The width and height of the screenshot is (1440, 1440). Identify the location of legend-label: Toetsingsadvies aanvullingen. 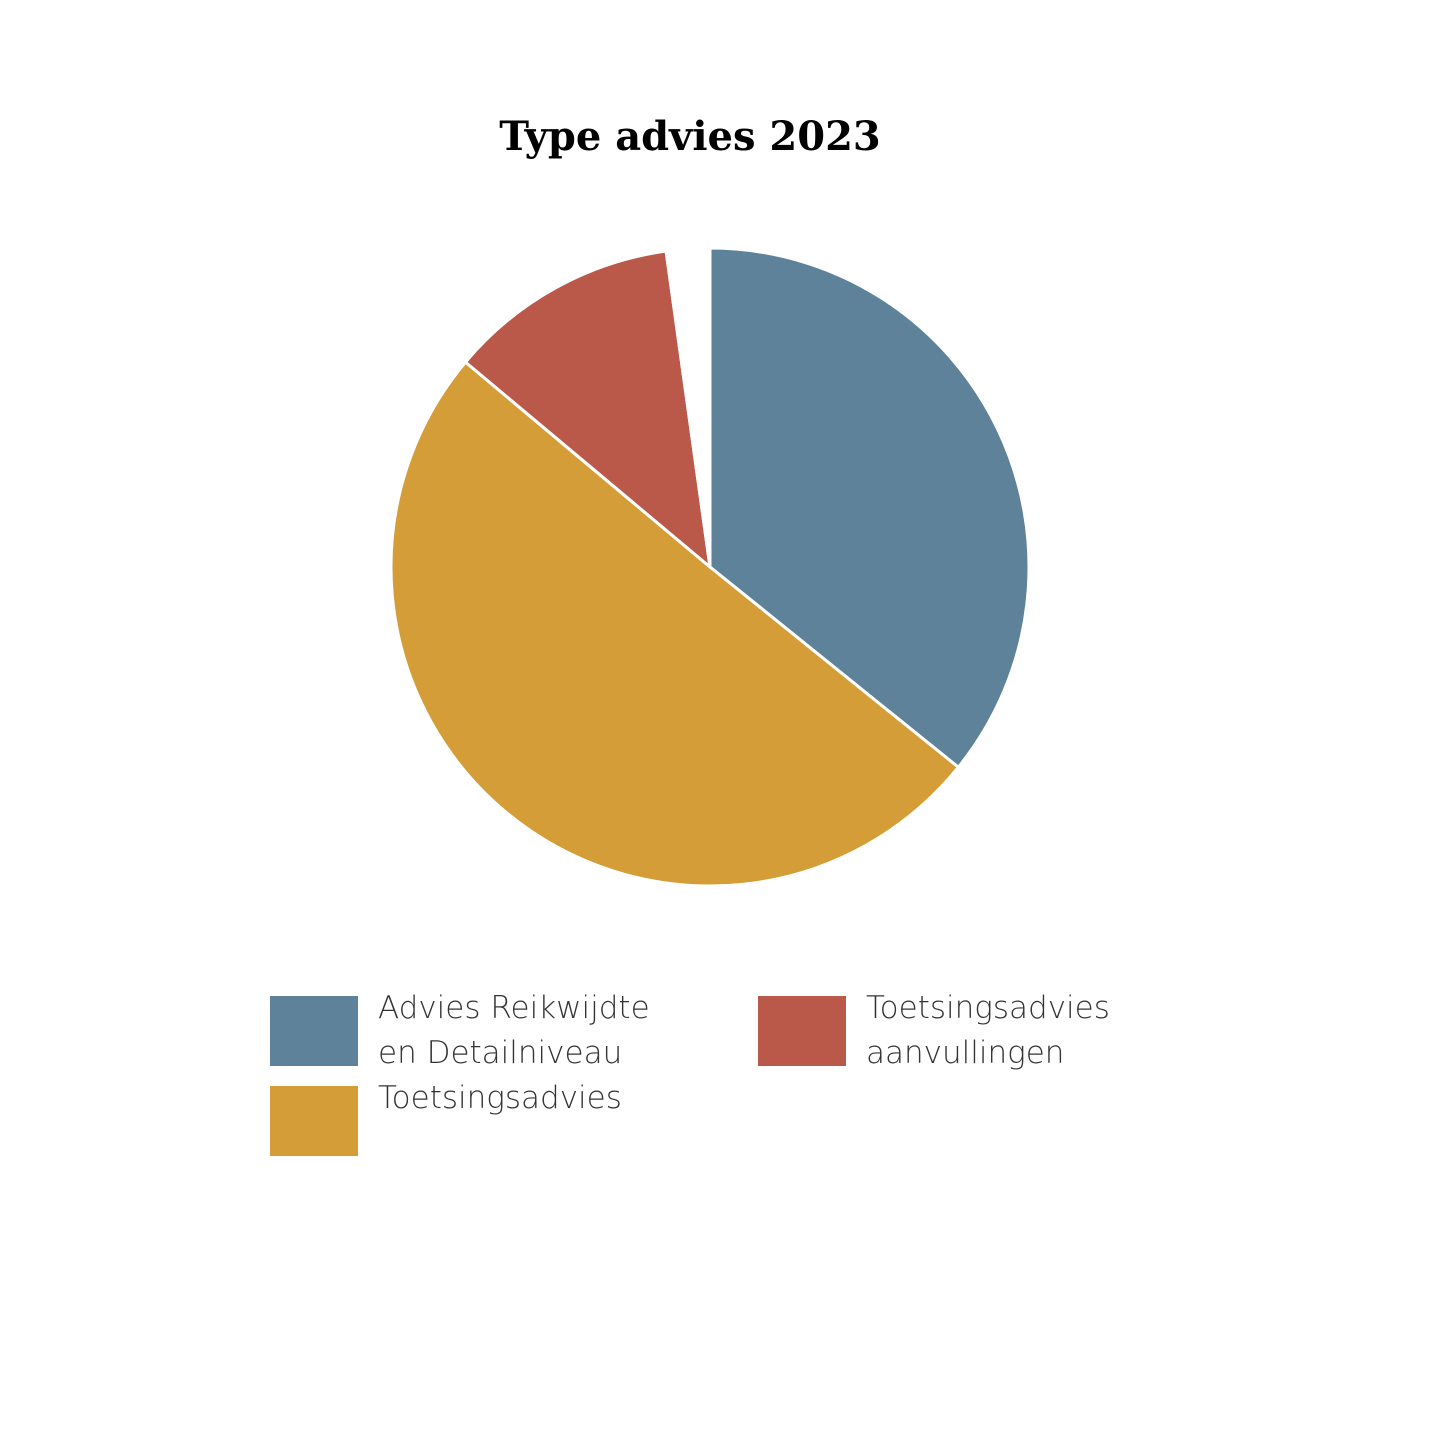
(988, 1030).